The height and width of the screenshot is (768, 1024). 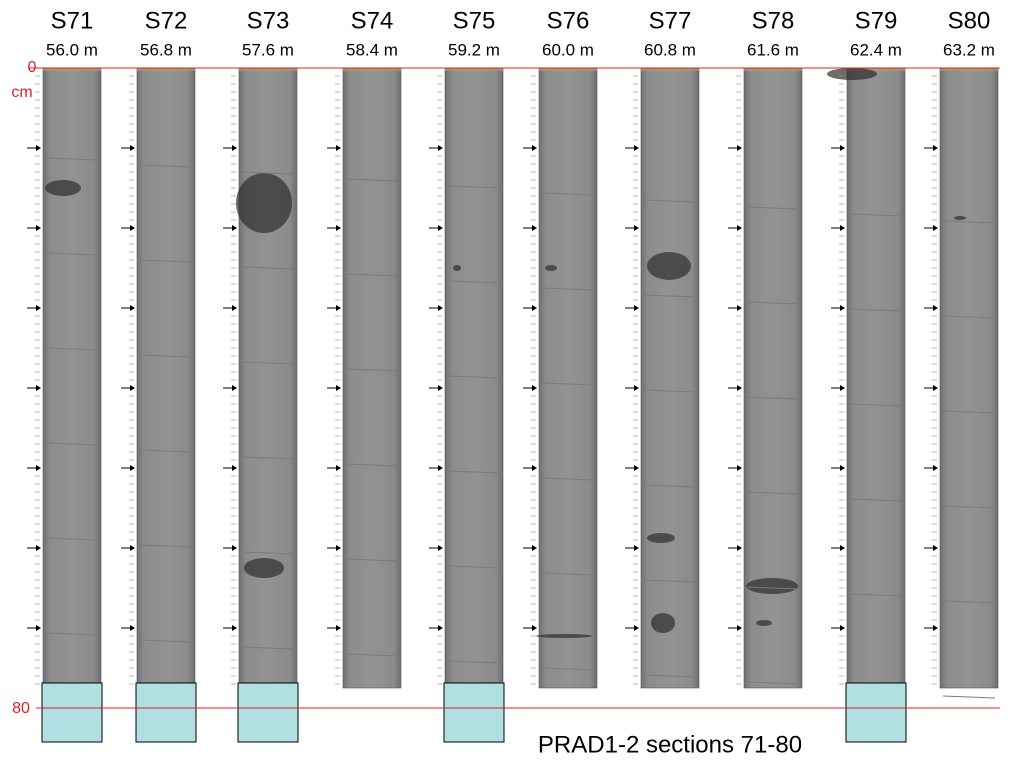 I want to click on section-label: S71, so click(x=72, y=20).